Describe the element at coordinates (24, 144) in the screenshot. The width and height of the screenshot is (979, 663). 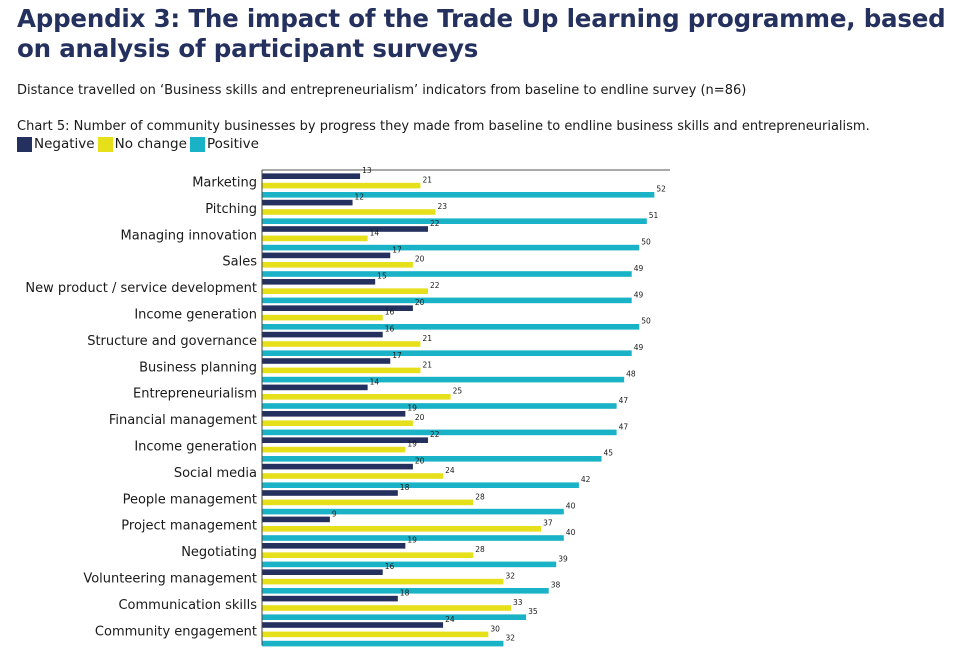
I see `legend-swatch-negative` at that location.